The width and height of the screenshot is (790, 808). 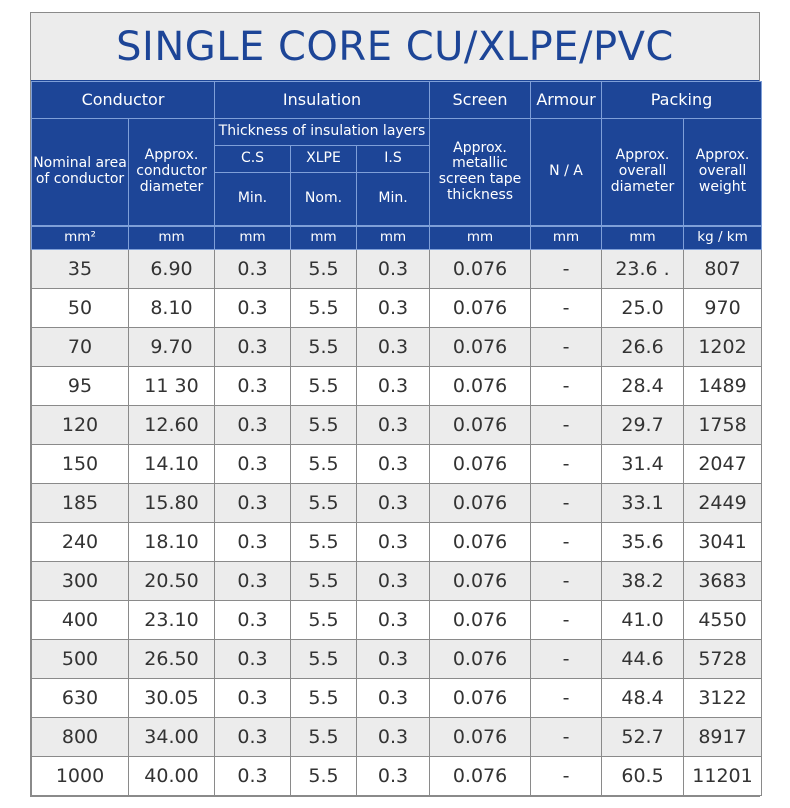 What do you see at coordinates (171, 542) in the screenshot?
I see `table-cell: 18.10` at bounding box center [171, 542].